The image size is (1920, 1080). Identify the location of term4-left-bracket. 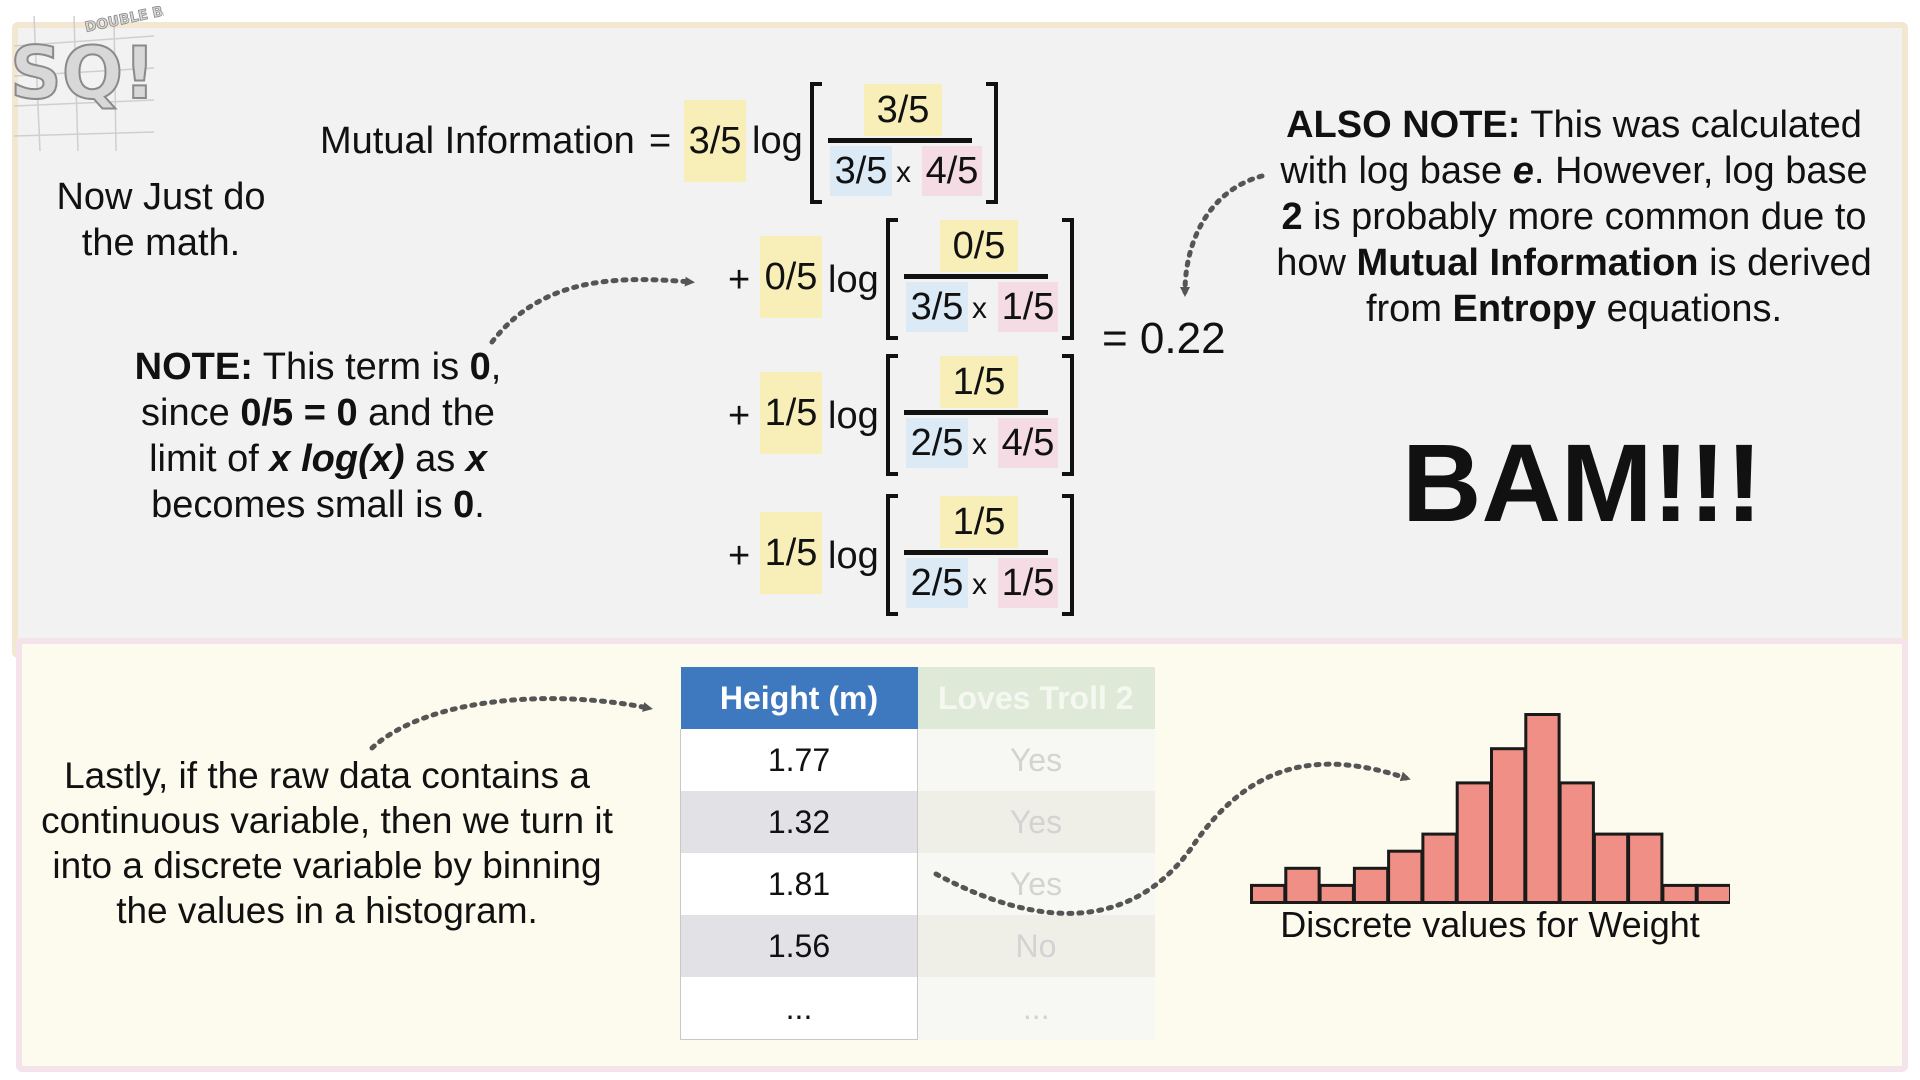
(892, 555).